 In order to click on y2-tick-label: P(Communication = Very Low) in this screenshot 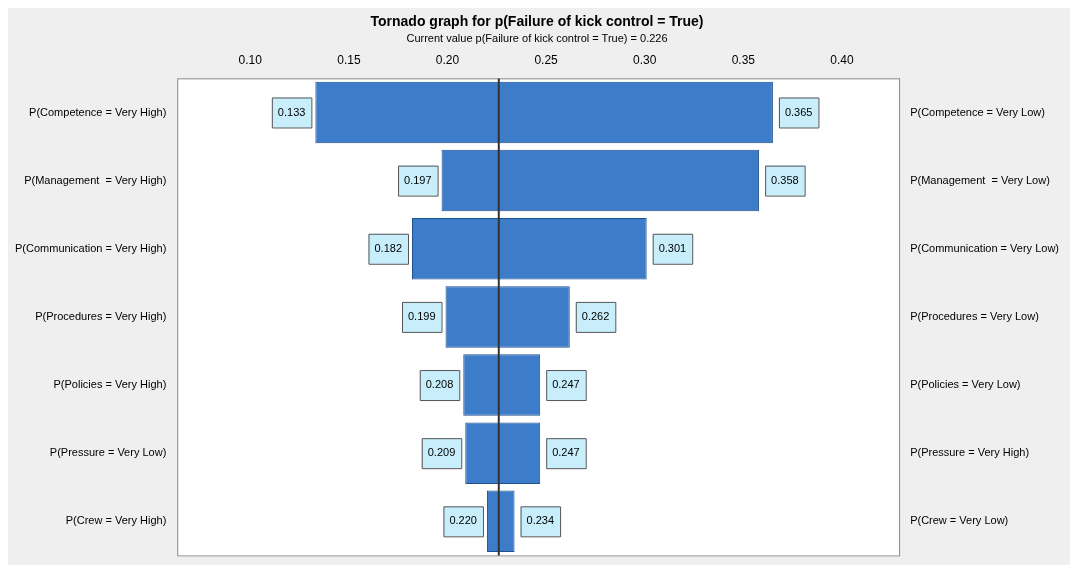, I will do `click(985, 247)`.